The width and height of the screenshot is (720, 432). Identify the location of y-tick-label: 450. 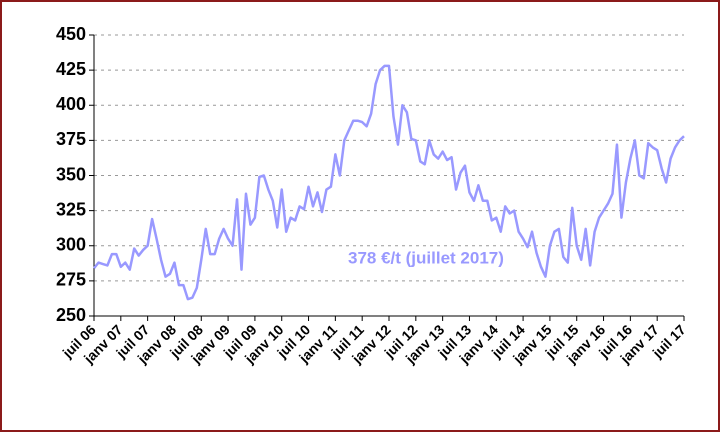
(71, 34).